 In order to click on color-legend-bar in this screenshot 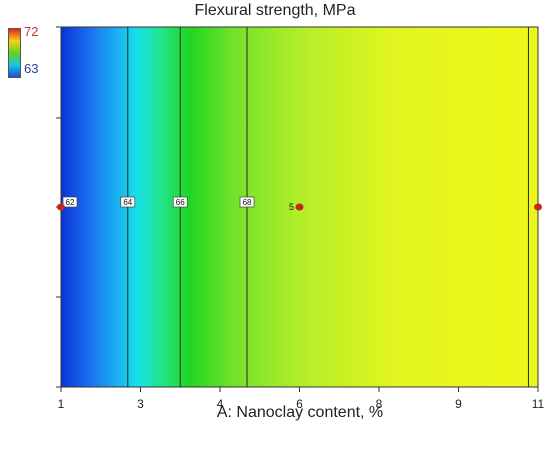, I will do `click(14, 53)`.